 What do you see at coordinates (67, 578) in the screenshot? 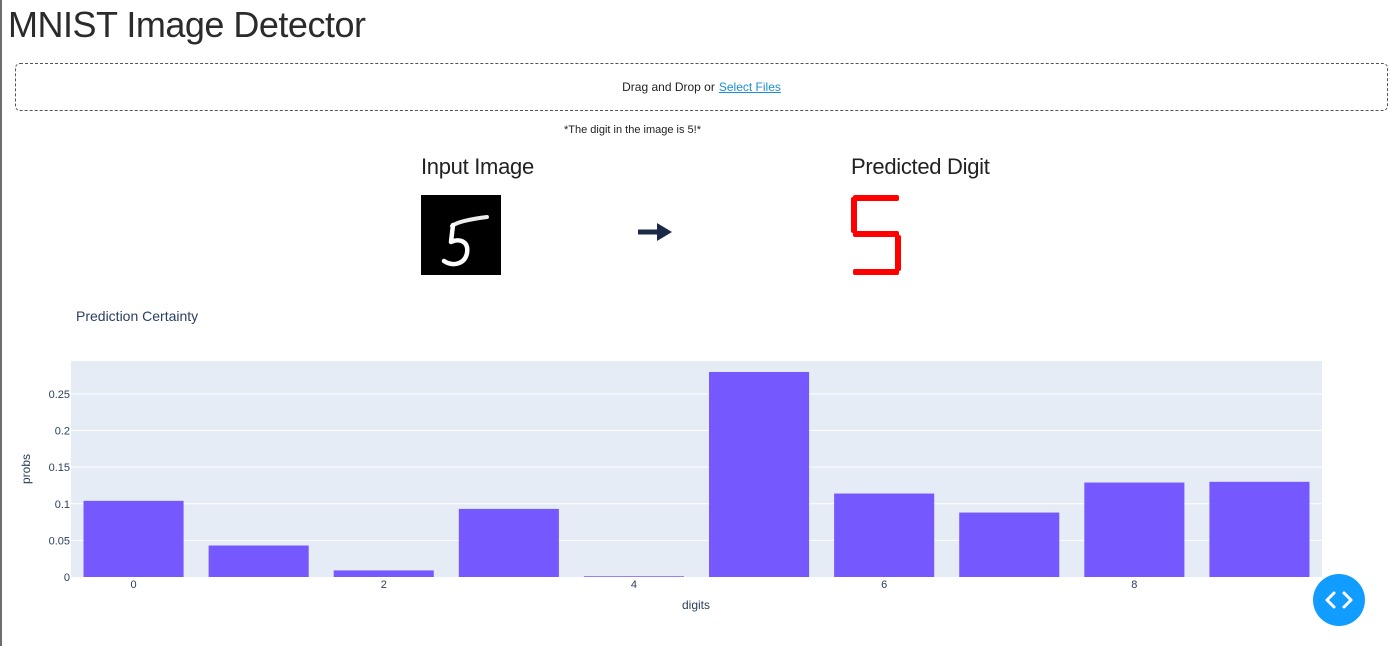
I see `y-tick-label: 0` at bounding box center [67, 578].